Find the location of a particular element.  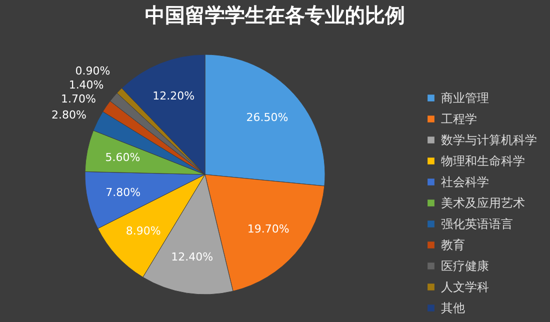

data-label: 12.20% is located at coordinates (173, 96).